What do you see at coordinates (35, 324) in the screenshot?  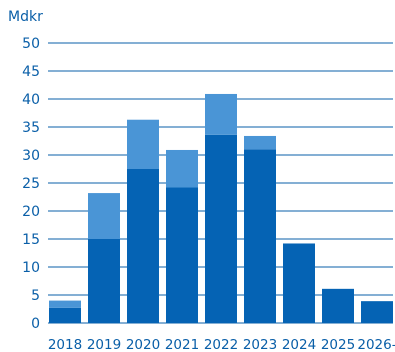 I see `y-tick-label: 0` at bounding box center [35, 324].